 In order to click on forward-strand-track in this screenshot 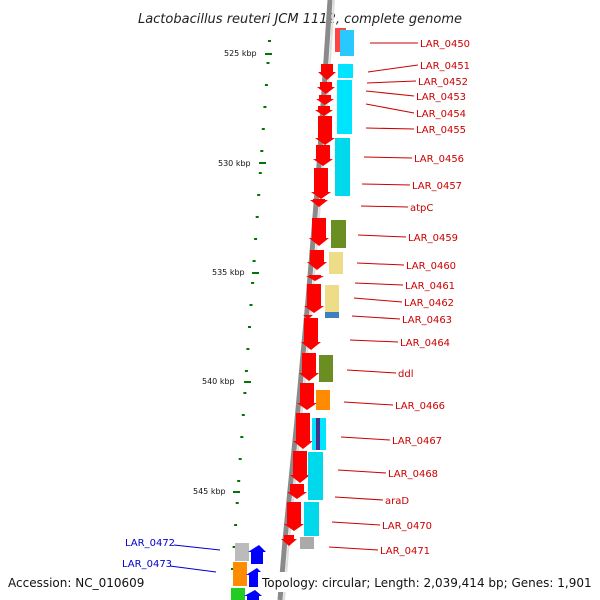, I will do `click(313, 287)`.